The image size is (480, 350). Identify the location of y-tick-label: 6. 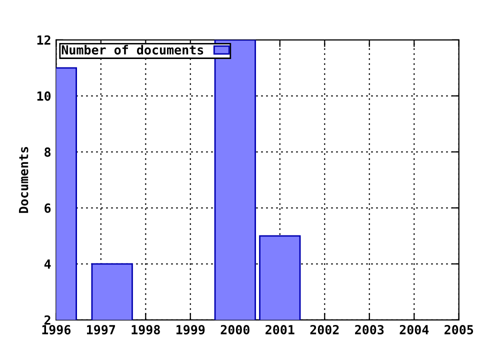
(47, 208).